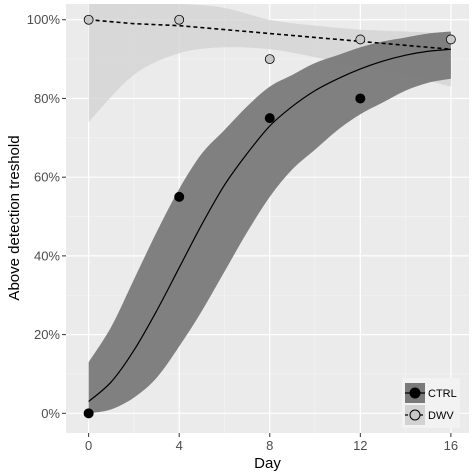 Image resolution: width=474 pixels, height=474 pixels. Describe the element at coordinates (269, 445) in the screenshot. I see `x-tick-label: 8` at that location.